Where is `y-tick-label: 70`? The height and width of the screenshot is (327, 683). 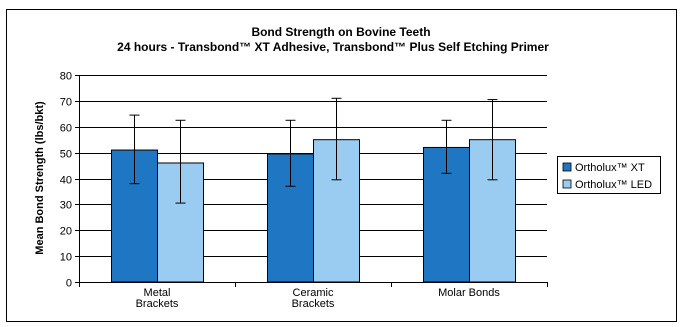 y-tick-label: 70 is located at coordinates (66, 103).